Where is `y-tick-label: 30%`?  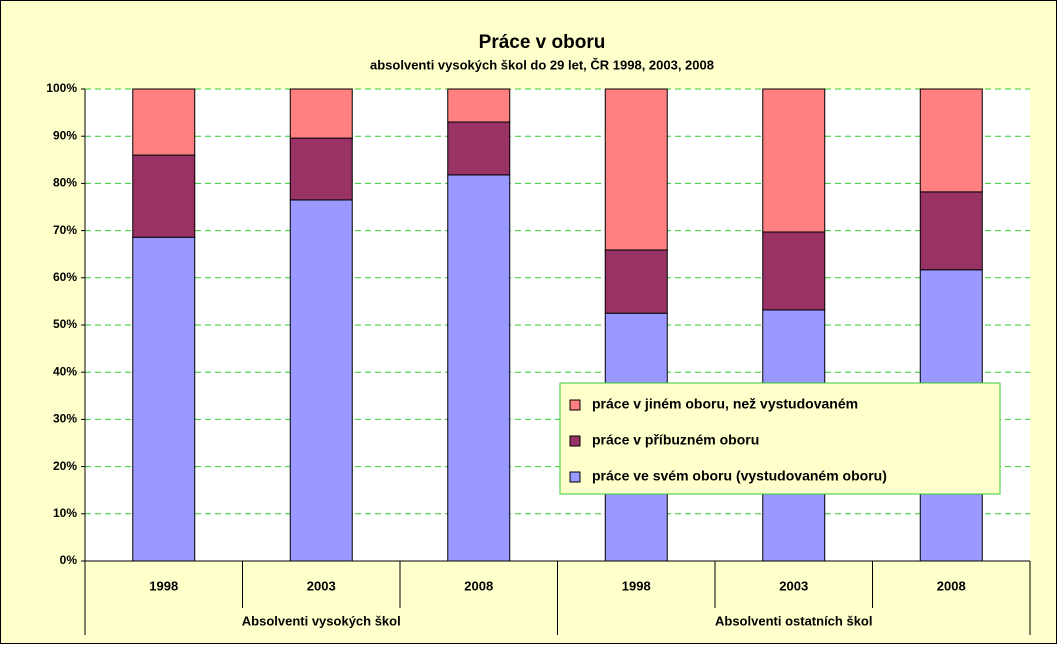 y-tick-label: 30% is located at coordinates (65, 419).